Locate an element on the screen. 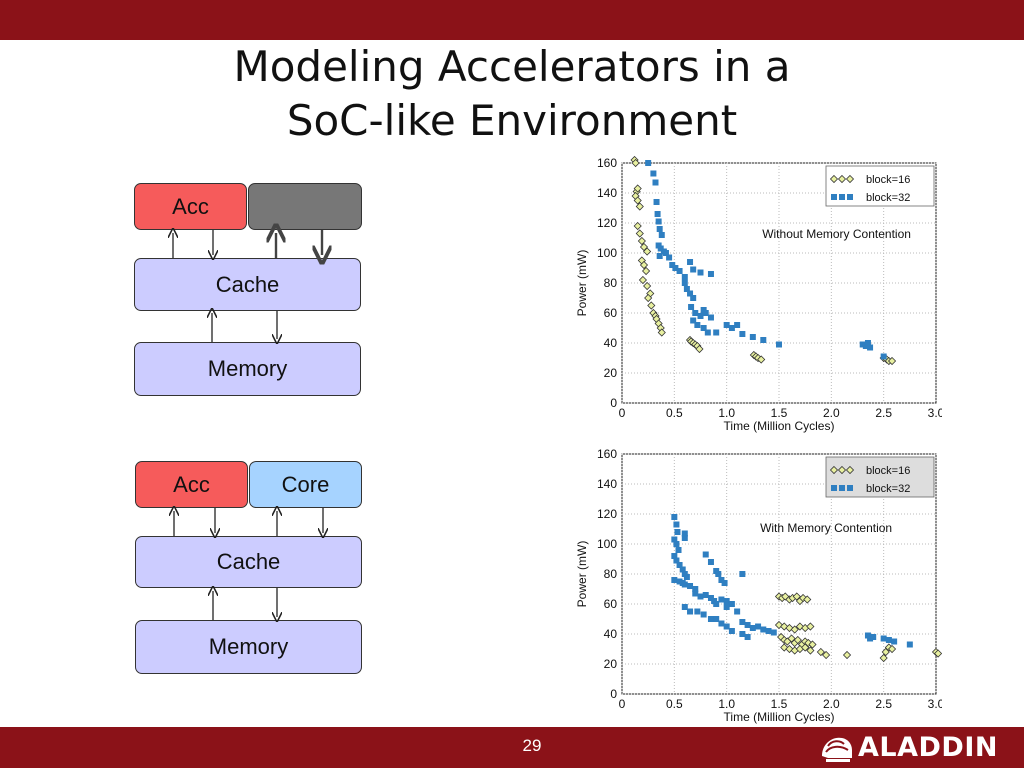 Image resolution: width=1024 pixels, height=768 pixels. x-tick-label: 1.0 is located at coordinates (726, 413).